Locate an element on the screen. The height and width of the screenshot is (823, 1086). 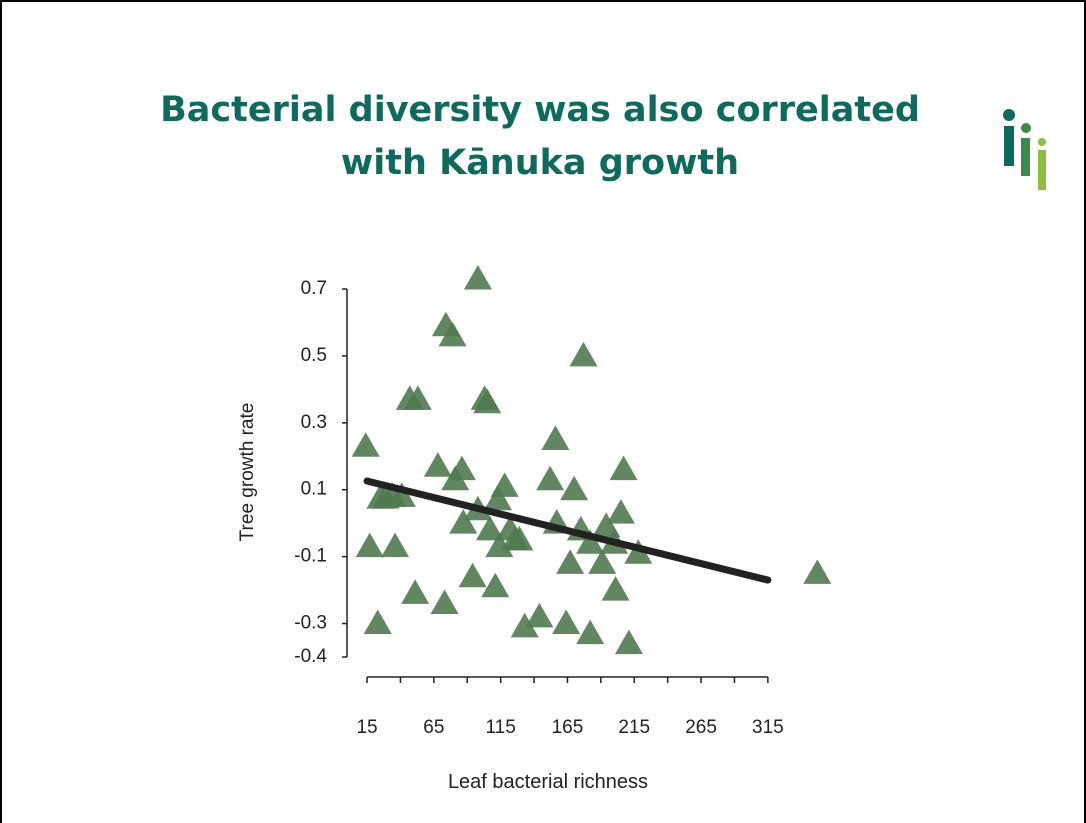
y-tick-label: -0.3 is located at coordinates (310, 623).